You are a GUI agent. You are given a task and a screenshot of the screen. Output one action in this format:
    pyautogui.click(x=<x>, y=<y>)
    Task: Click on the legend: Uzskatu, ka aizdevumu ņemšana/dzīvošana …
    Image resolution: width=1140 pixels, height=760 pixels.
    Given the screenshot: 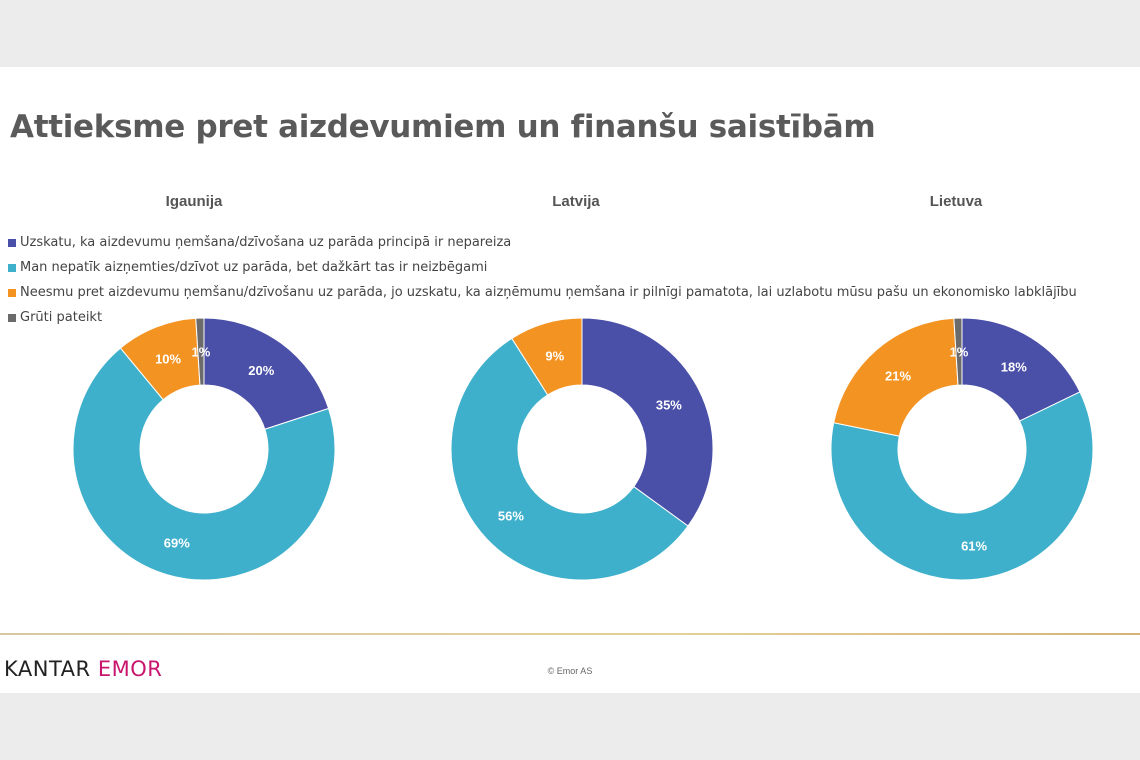 What is the action you would take?
    pyautogui.click(x=542, y=280)
    